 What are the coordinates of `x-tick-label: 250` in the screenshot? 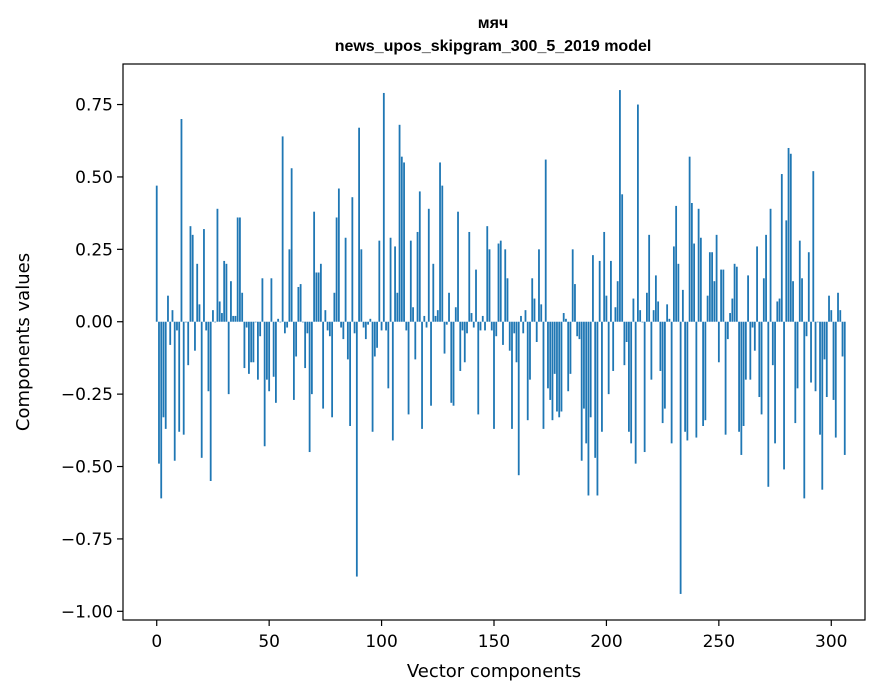 It's located at (719, 642).